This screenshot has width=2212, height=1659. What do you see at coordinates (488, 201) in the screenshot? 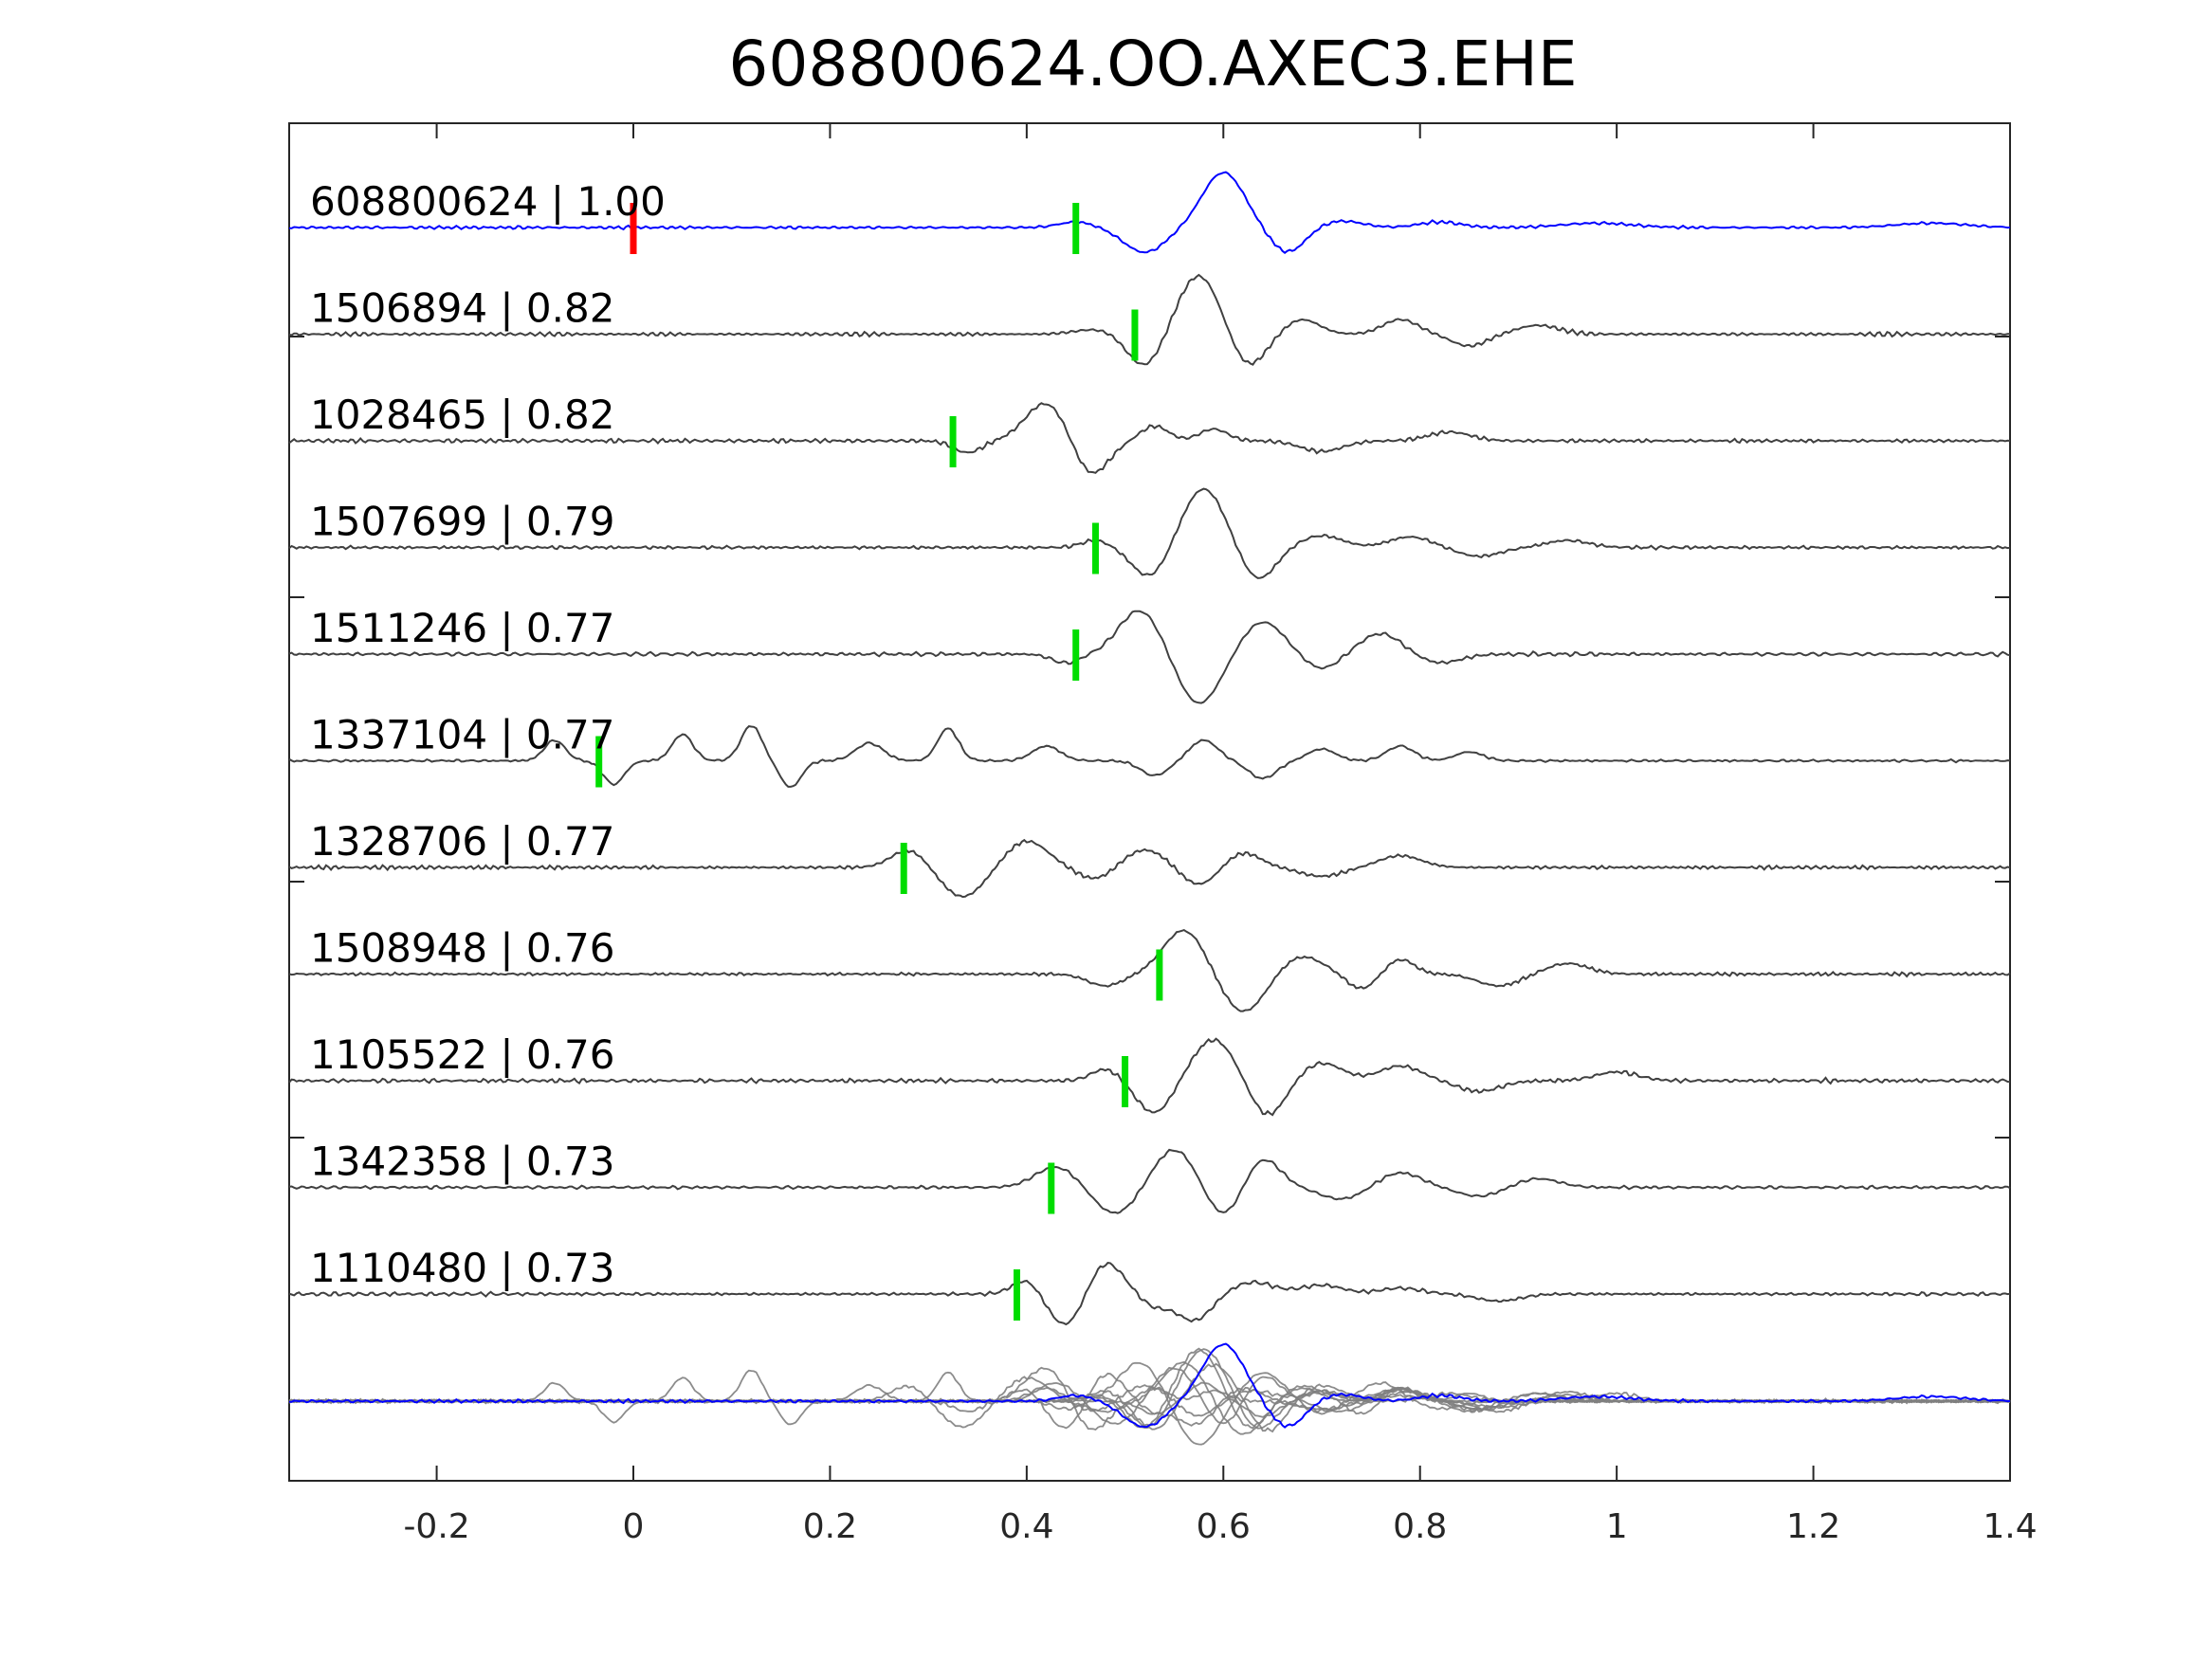
I see `trace-label: 608800624 | 1.00` at bounding box center [488, 201].